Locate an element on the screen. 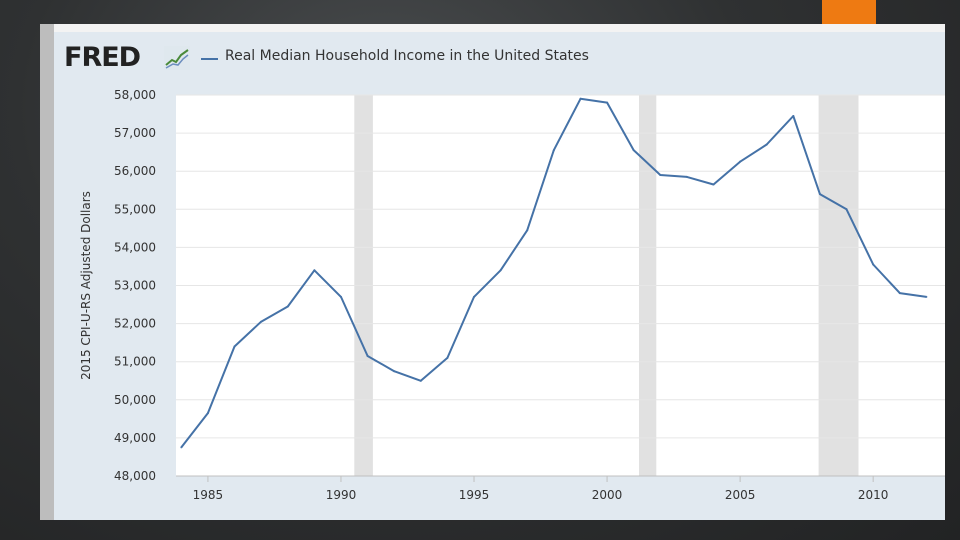 This screenshot has height=540, width=960. fred-logo: FRED is located at coordinates (102, 57).